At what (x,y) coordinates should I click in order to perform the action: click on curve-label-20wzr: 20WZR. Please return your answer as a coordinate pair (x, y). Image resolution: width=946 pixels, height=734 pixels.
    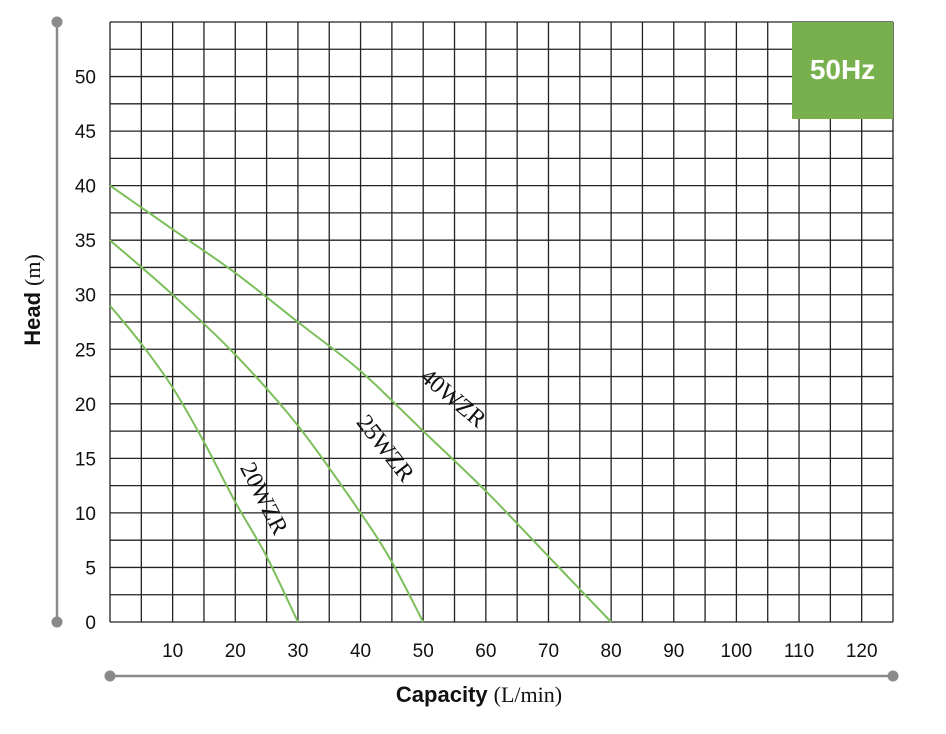
    Looking at the image, I should click on (263, 498).